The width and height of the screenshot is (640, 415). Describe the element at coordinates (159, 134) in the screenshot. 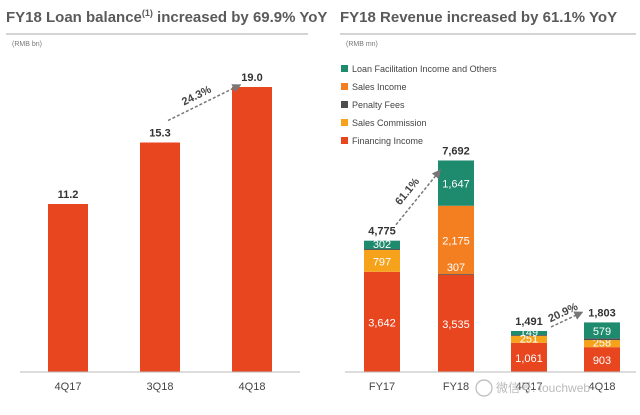

I see `loan-value-label: 15.3` at that location.